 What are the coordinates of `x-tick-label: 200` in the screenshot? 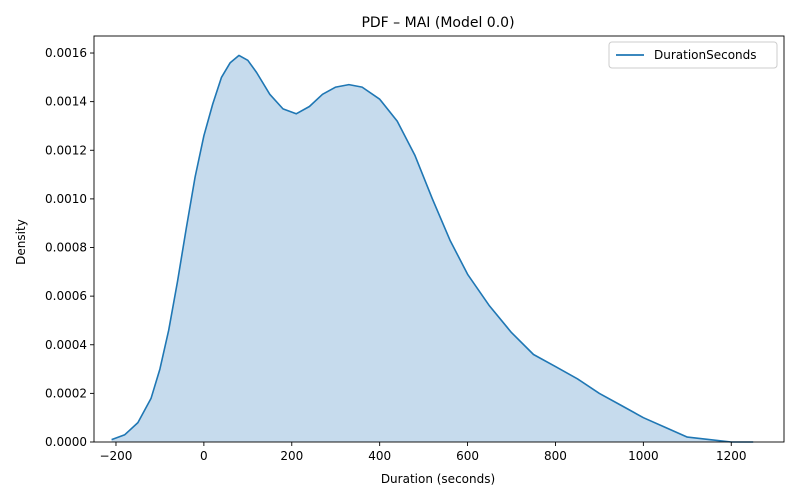 It's located at (291, 456).